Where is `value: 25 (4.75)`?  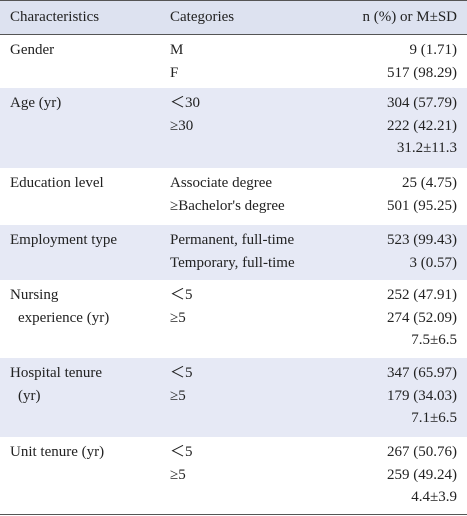 value: 25 (4.75) is located at coordinates (429, 183).